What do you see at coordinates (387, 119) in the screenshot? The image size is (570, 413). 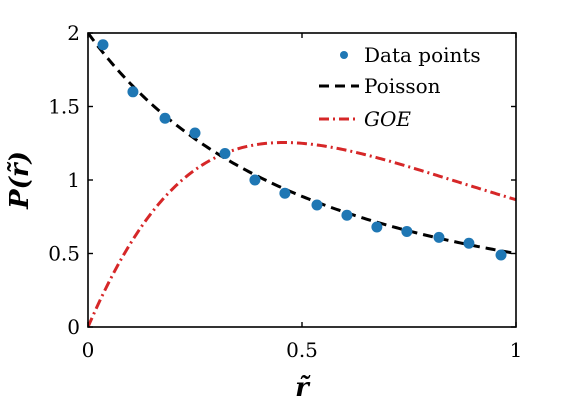 I see `legend-label-goe: GOE` at bounding box center [387, 119].